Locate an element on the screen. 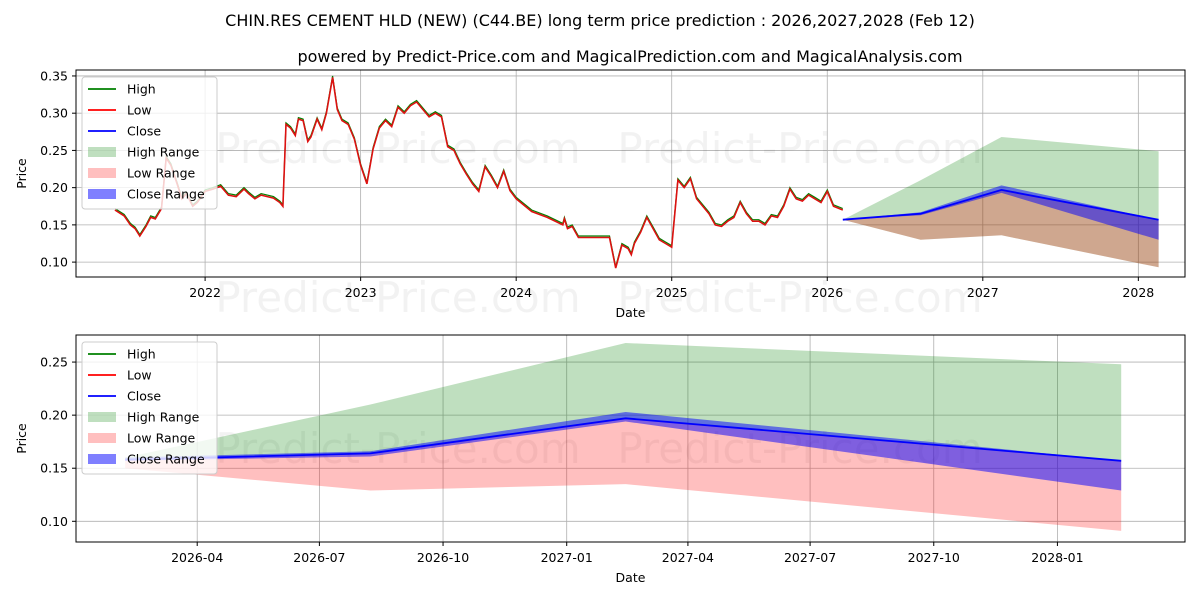  x-tick-label: 2026-07 is located at coordinates (319, 557).